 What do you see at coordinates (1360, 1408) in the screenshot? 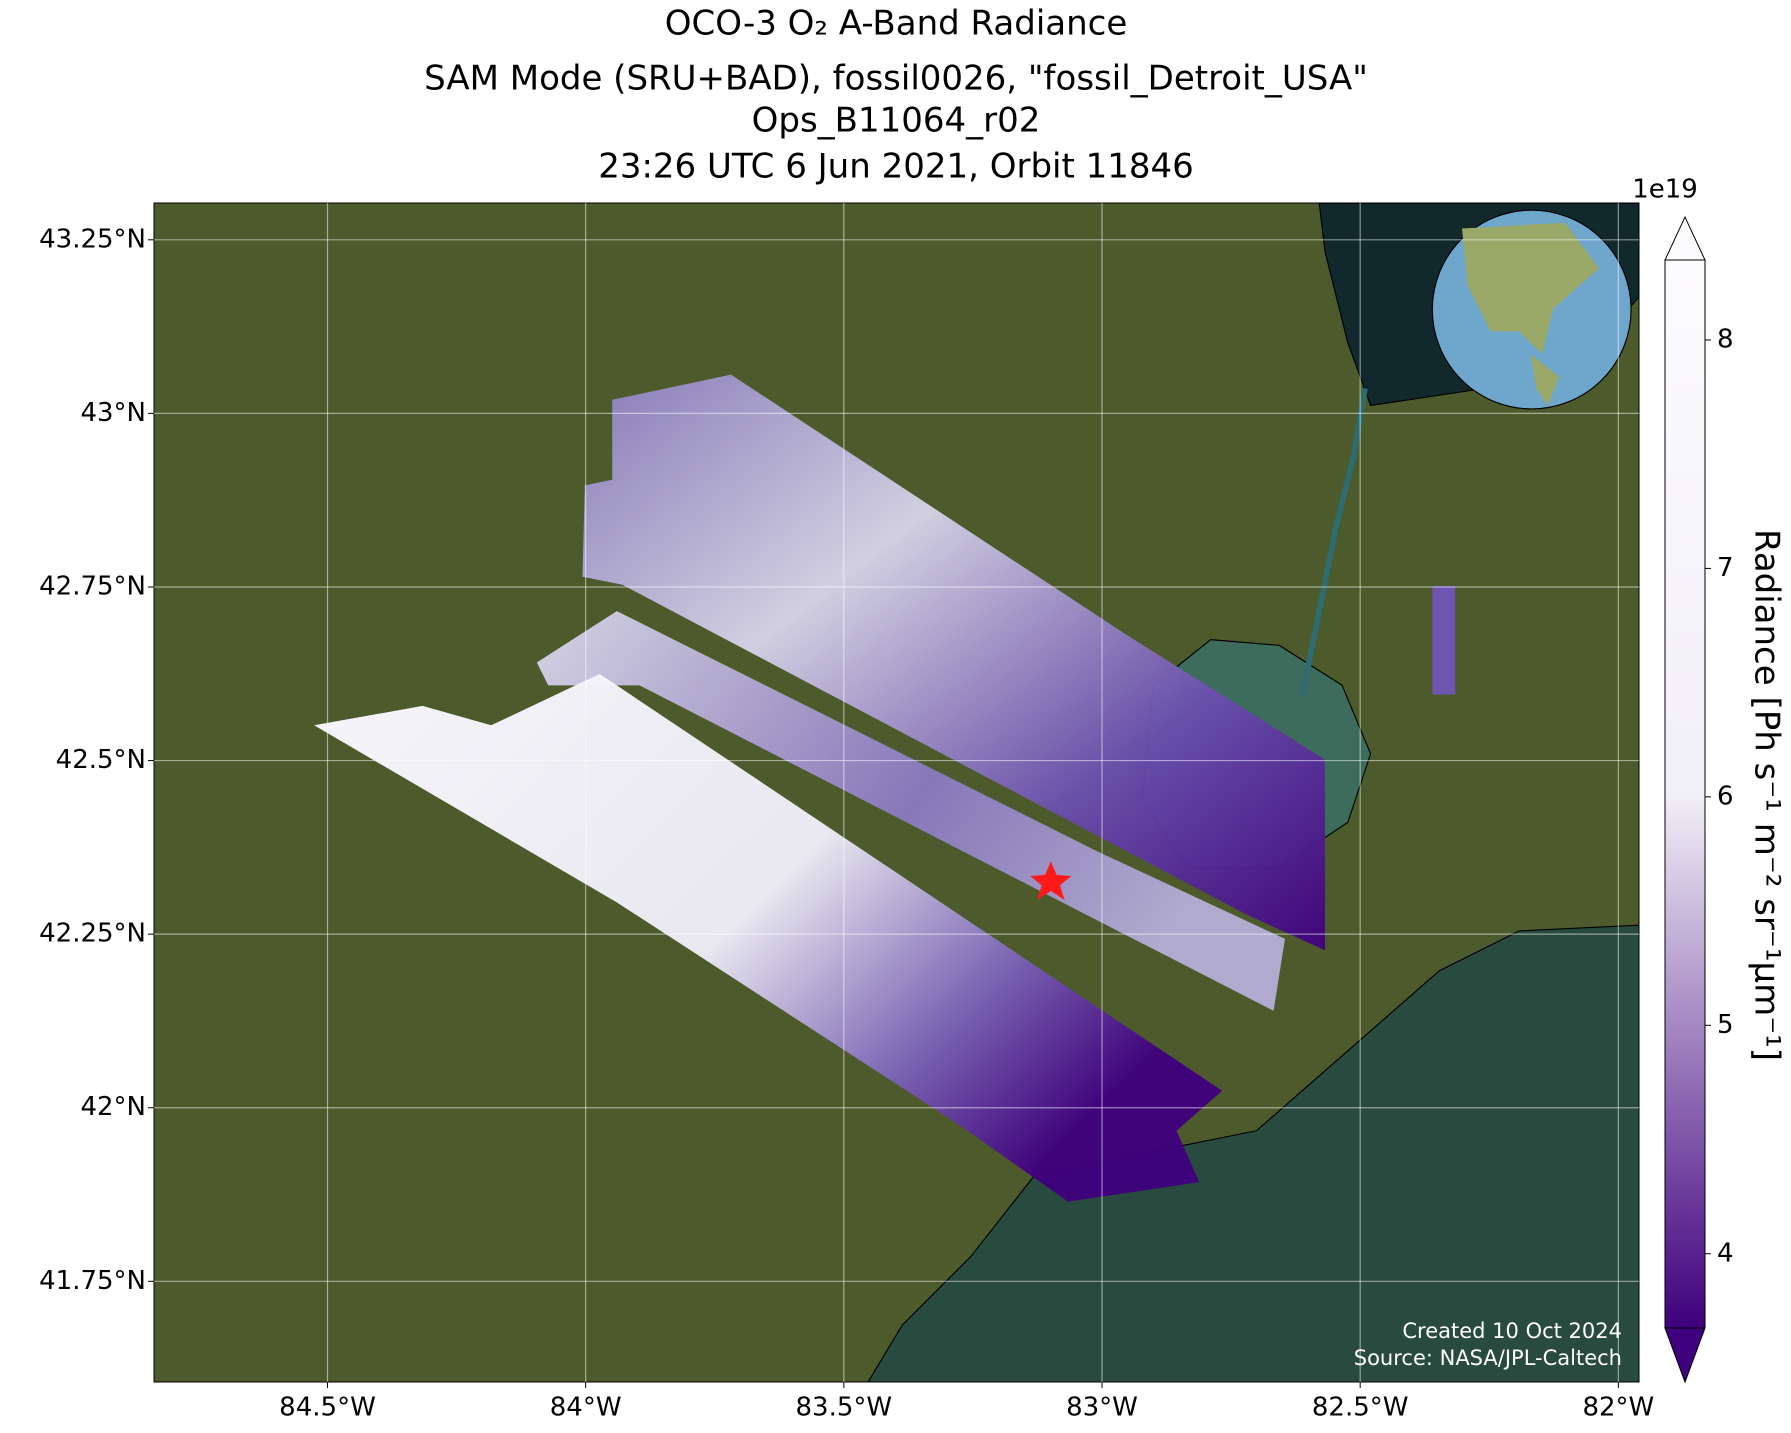
I see `x-tick-label: 82.5°W` at bounding box center [1360, 1408].